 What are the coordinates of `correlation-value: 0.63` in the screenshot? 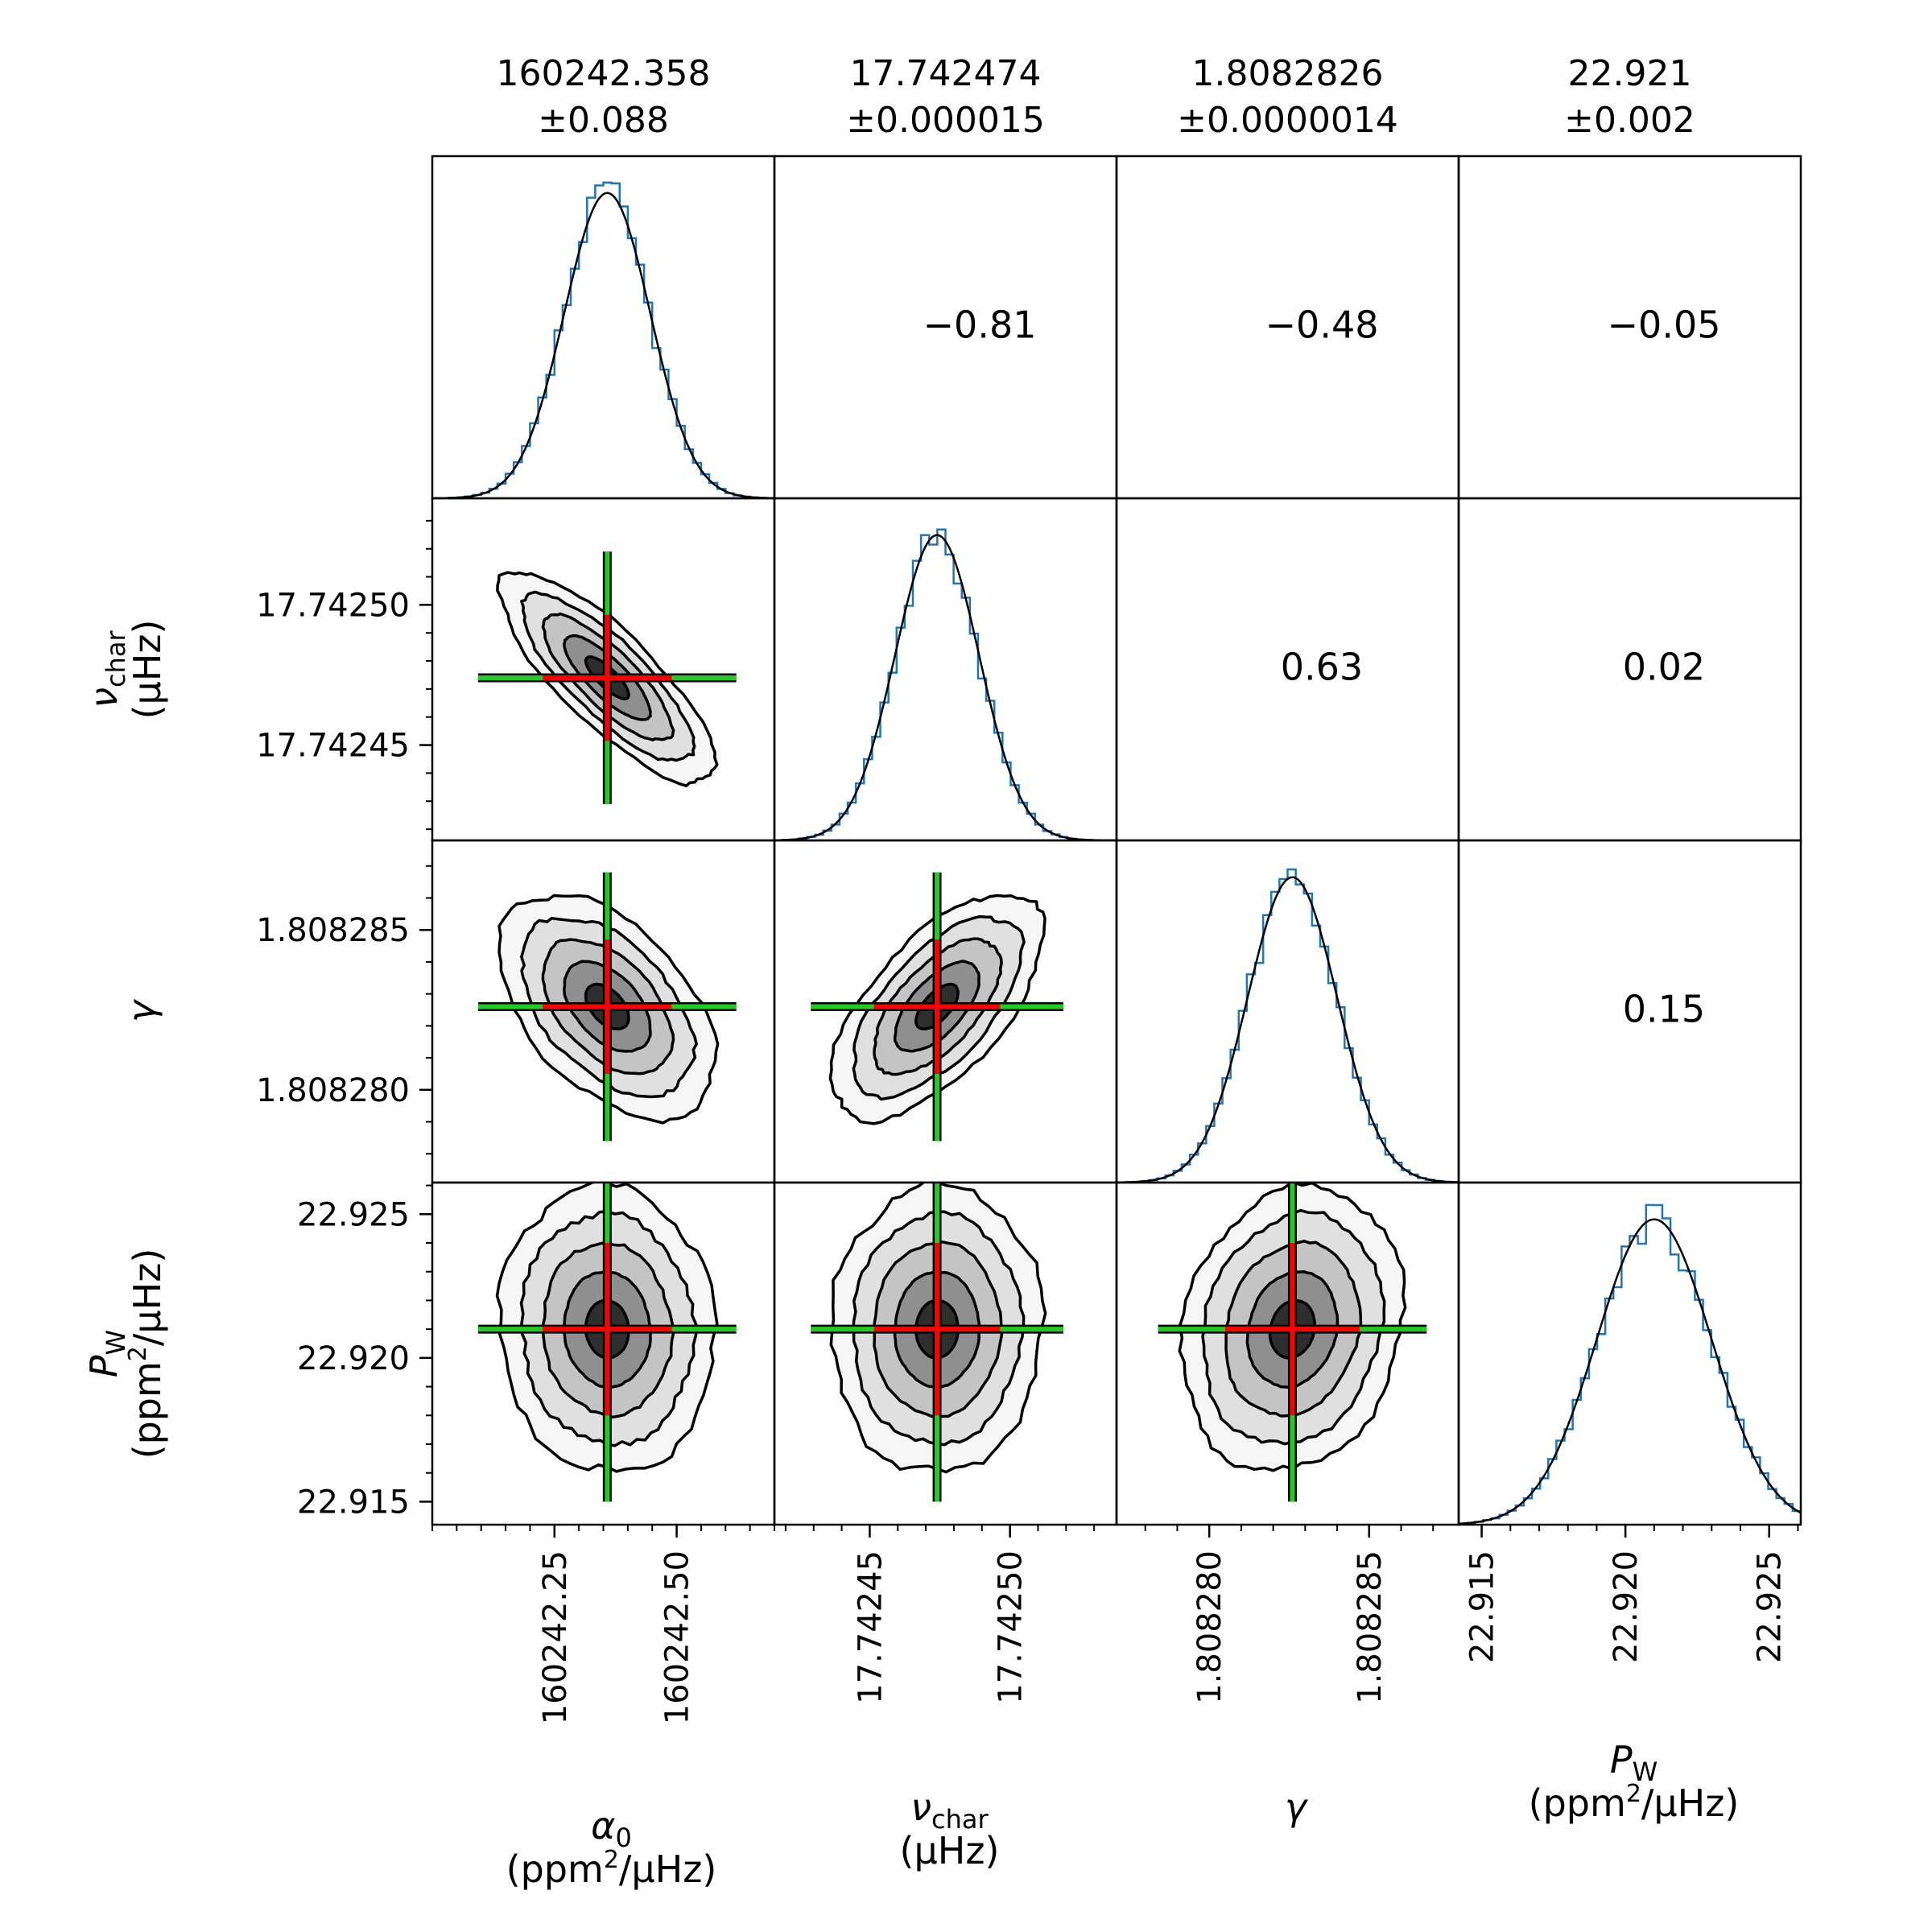 It's located at (1322, 666).